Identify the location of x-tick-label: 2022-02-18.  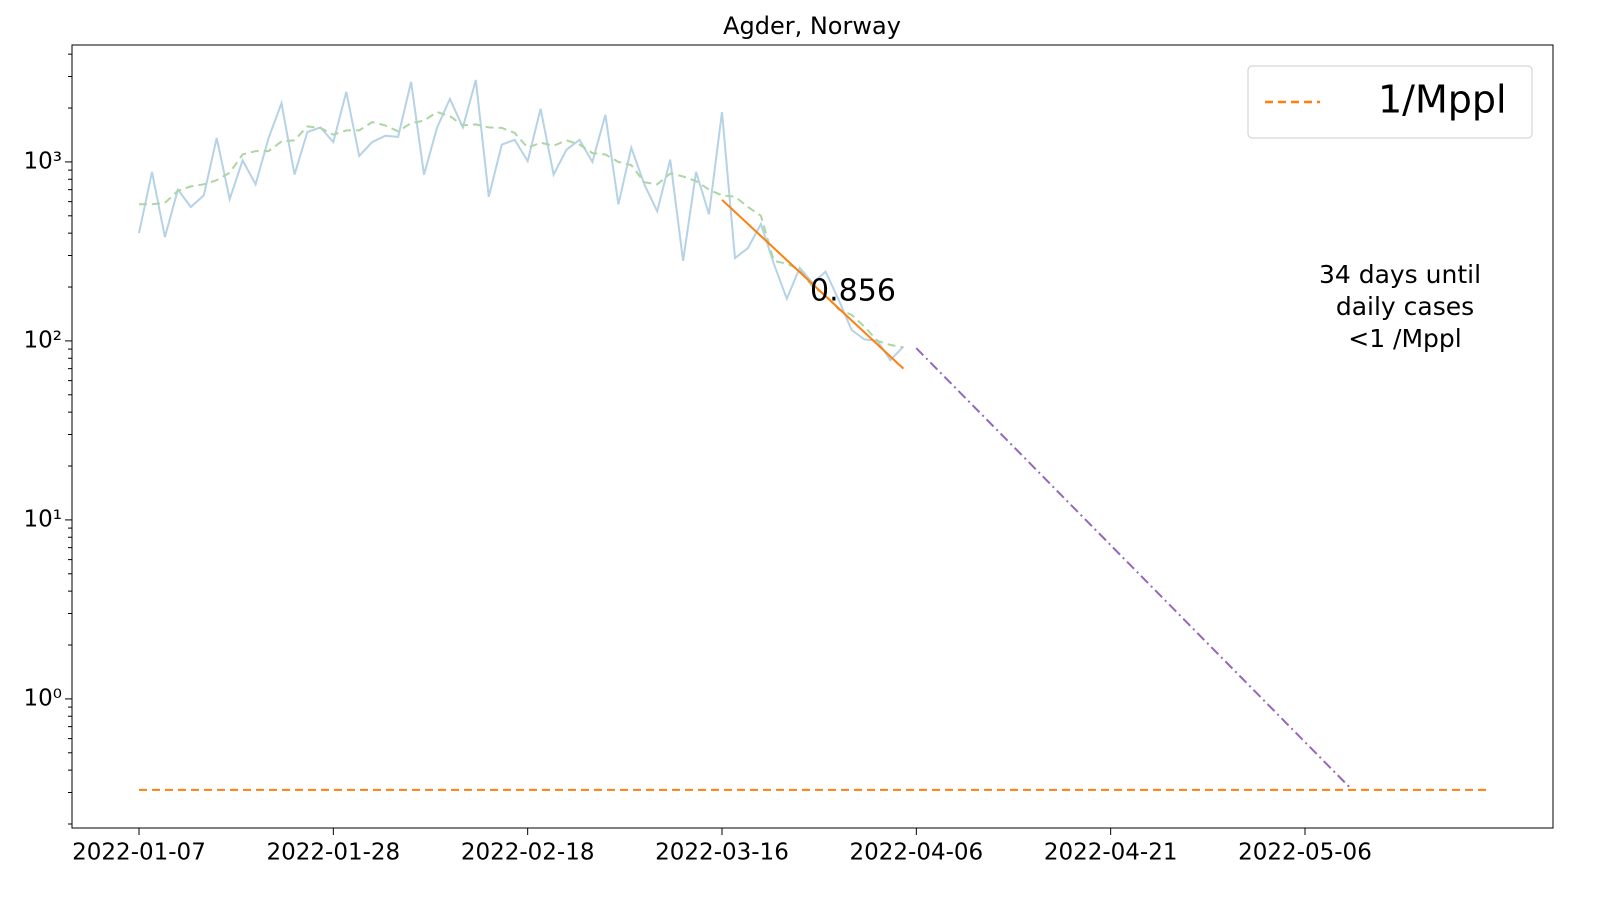
(528, 853).